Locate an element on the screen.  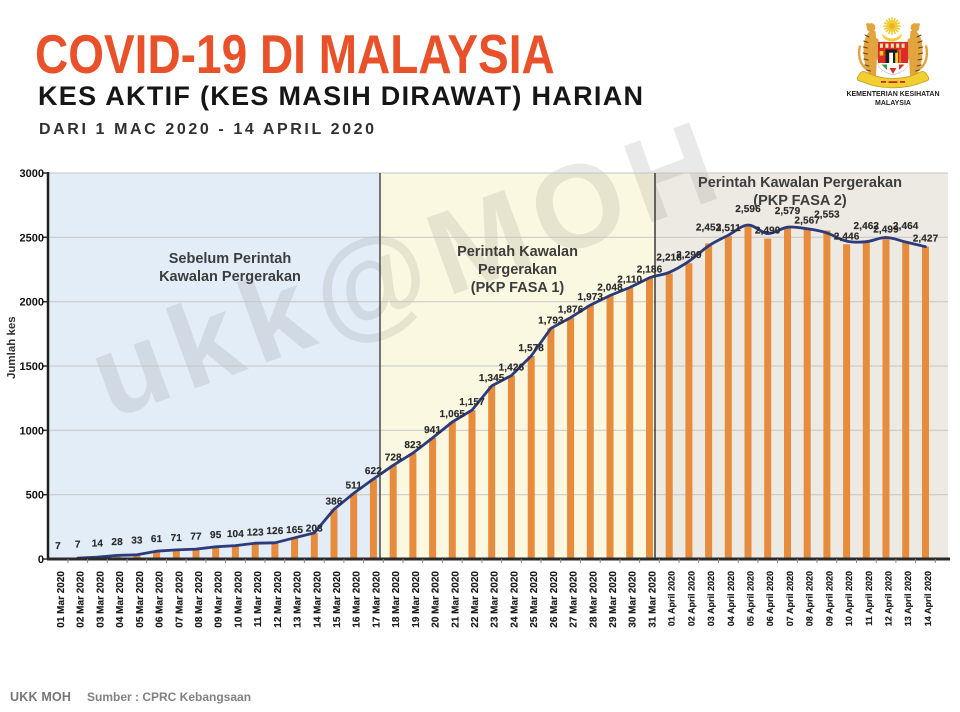
svg-text: 10 April 2020 is located at coordinates (849, 598).